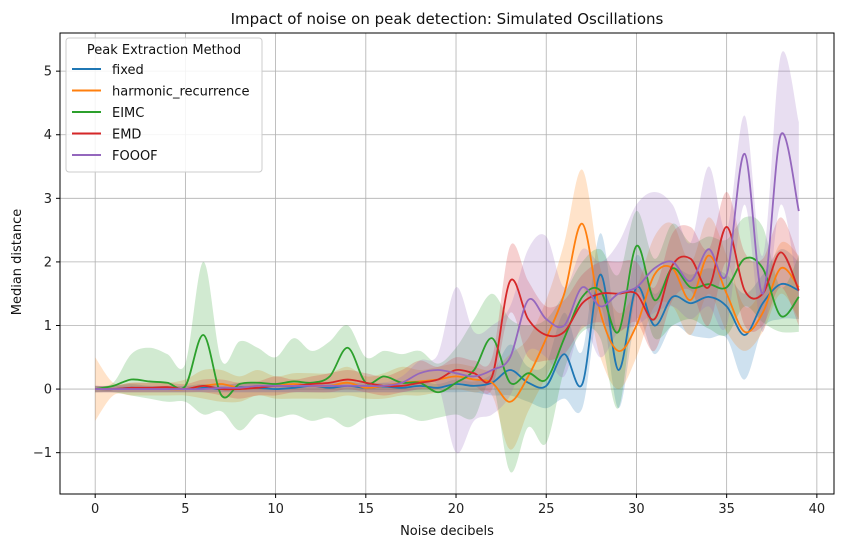 The width and height of the screenshot is (844, 547). Describe the element at coordinates (48, 135) in the screenshot. I see `y-tick-label: 4` at that location.